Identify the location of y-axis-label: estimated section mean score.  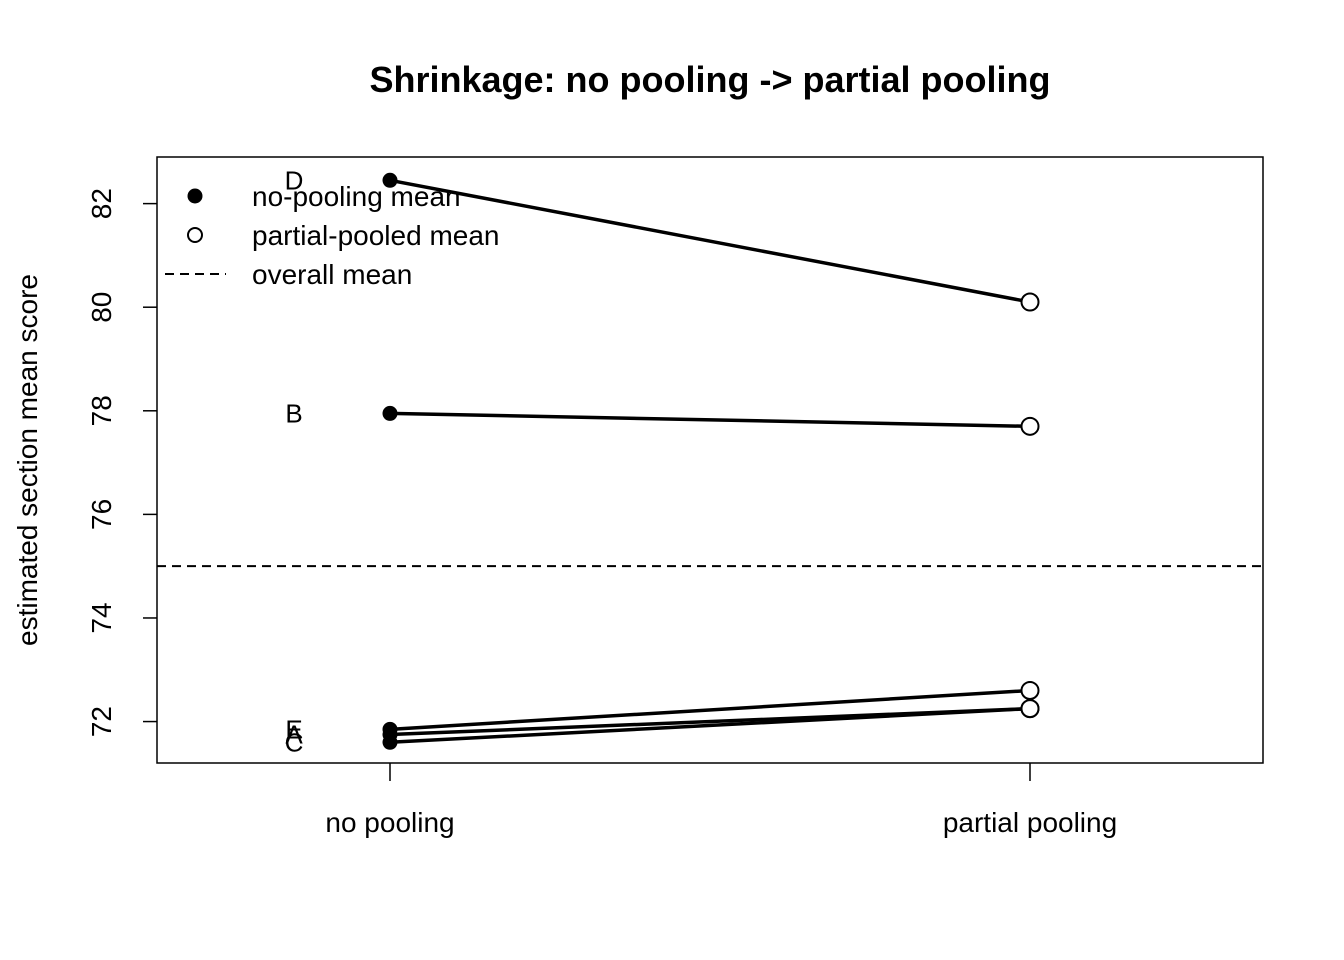
(27, 460).